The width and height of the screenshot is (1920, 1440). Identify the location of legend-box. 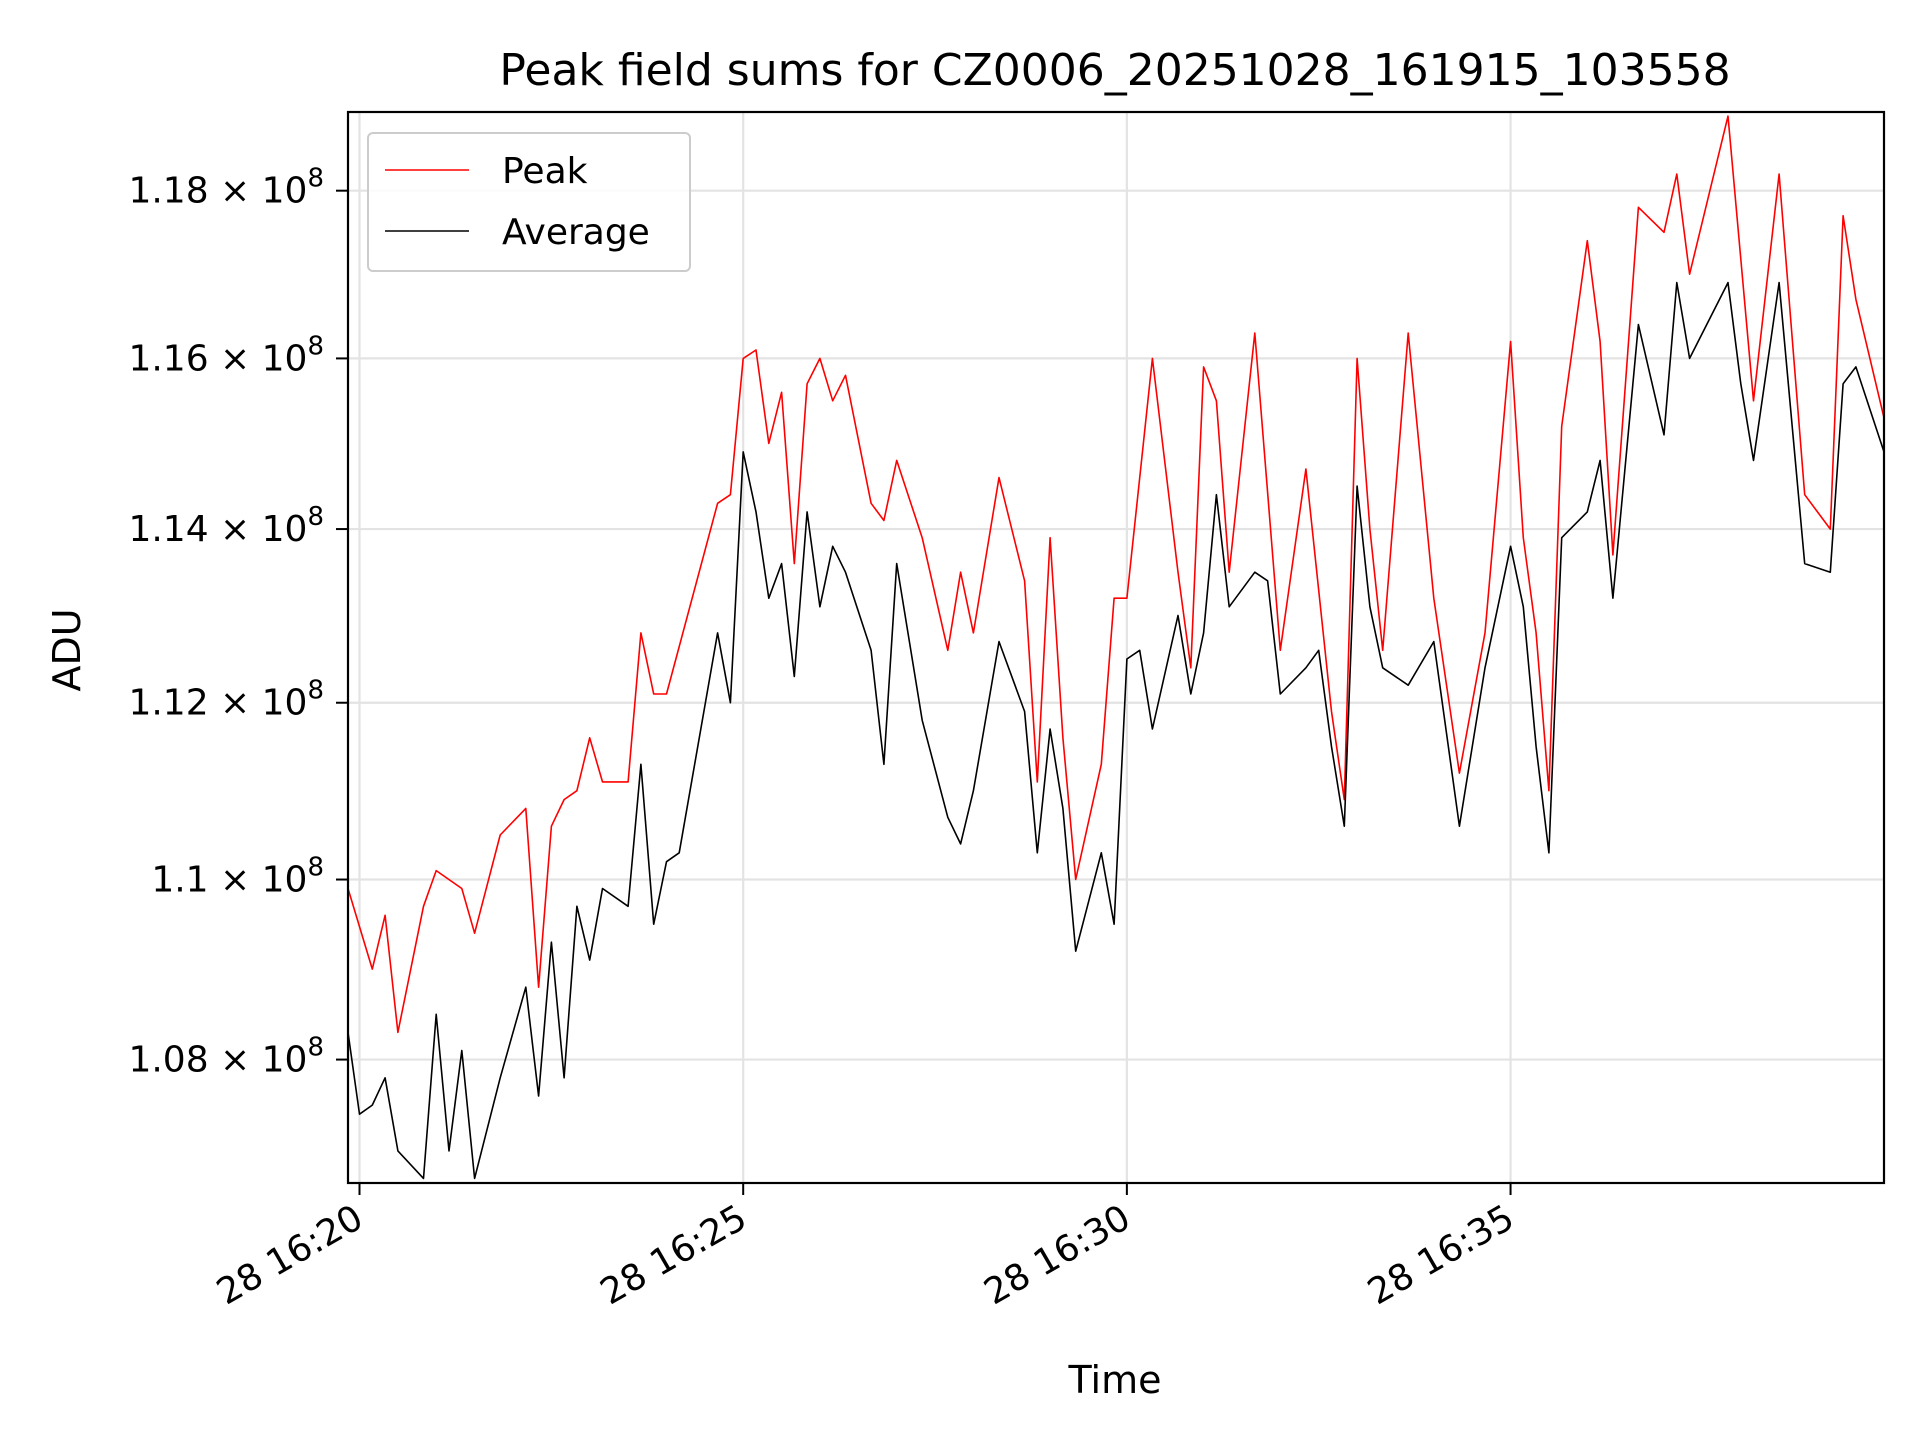
(529, 202).